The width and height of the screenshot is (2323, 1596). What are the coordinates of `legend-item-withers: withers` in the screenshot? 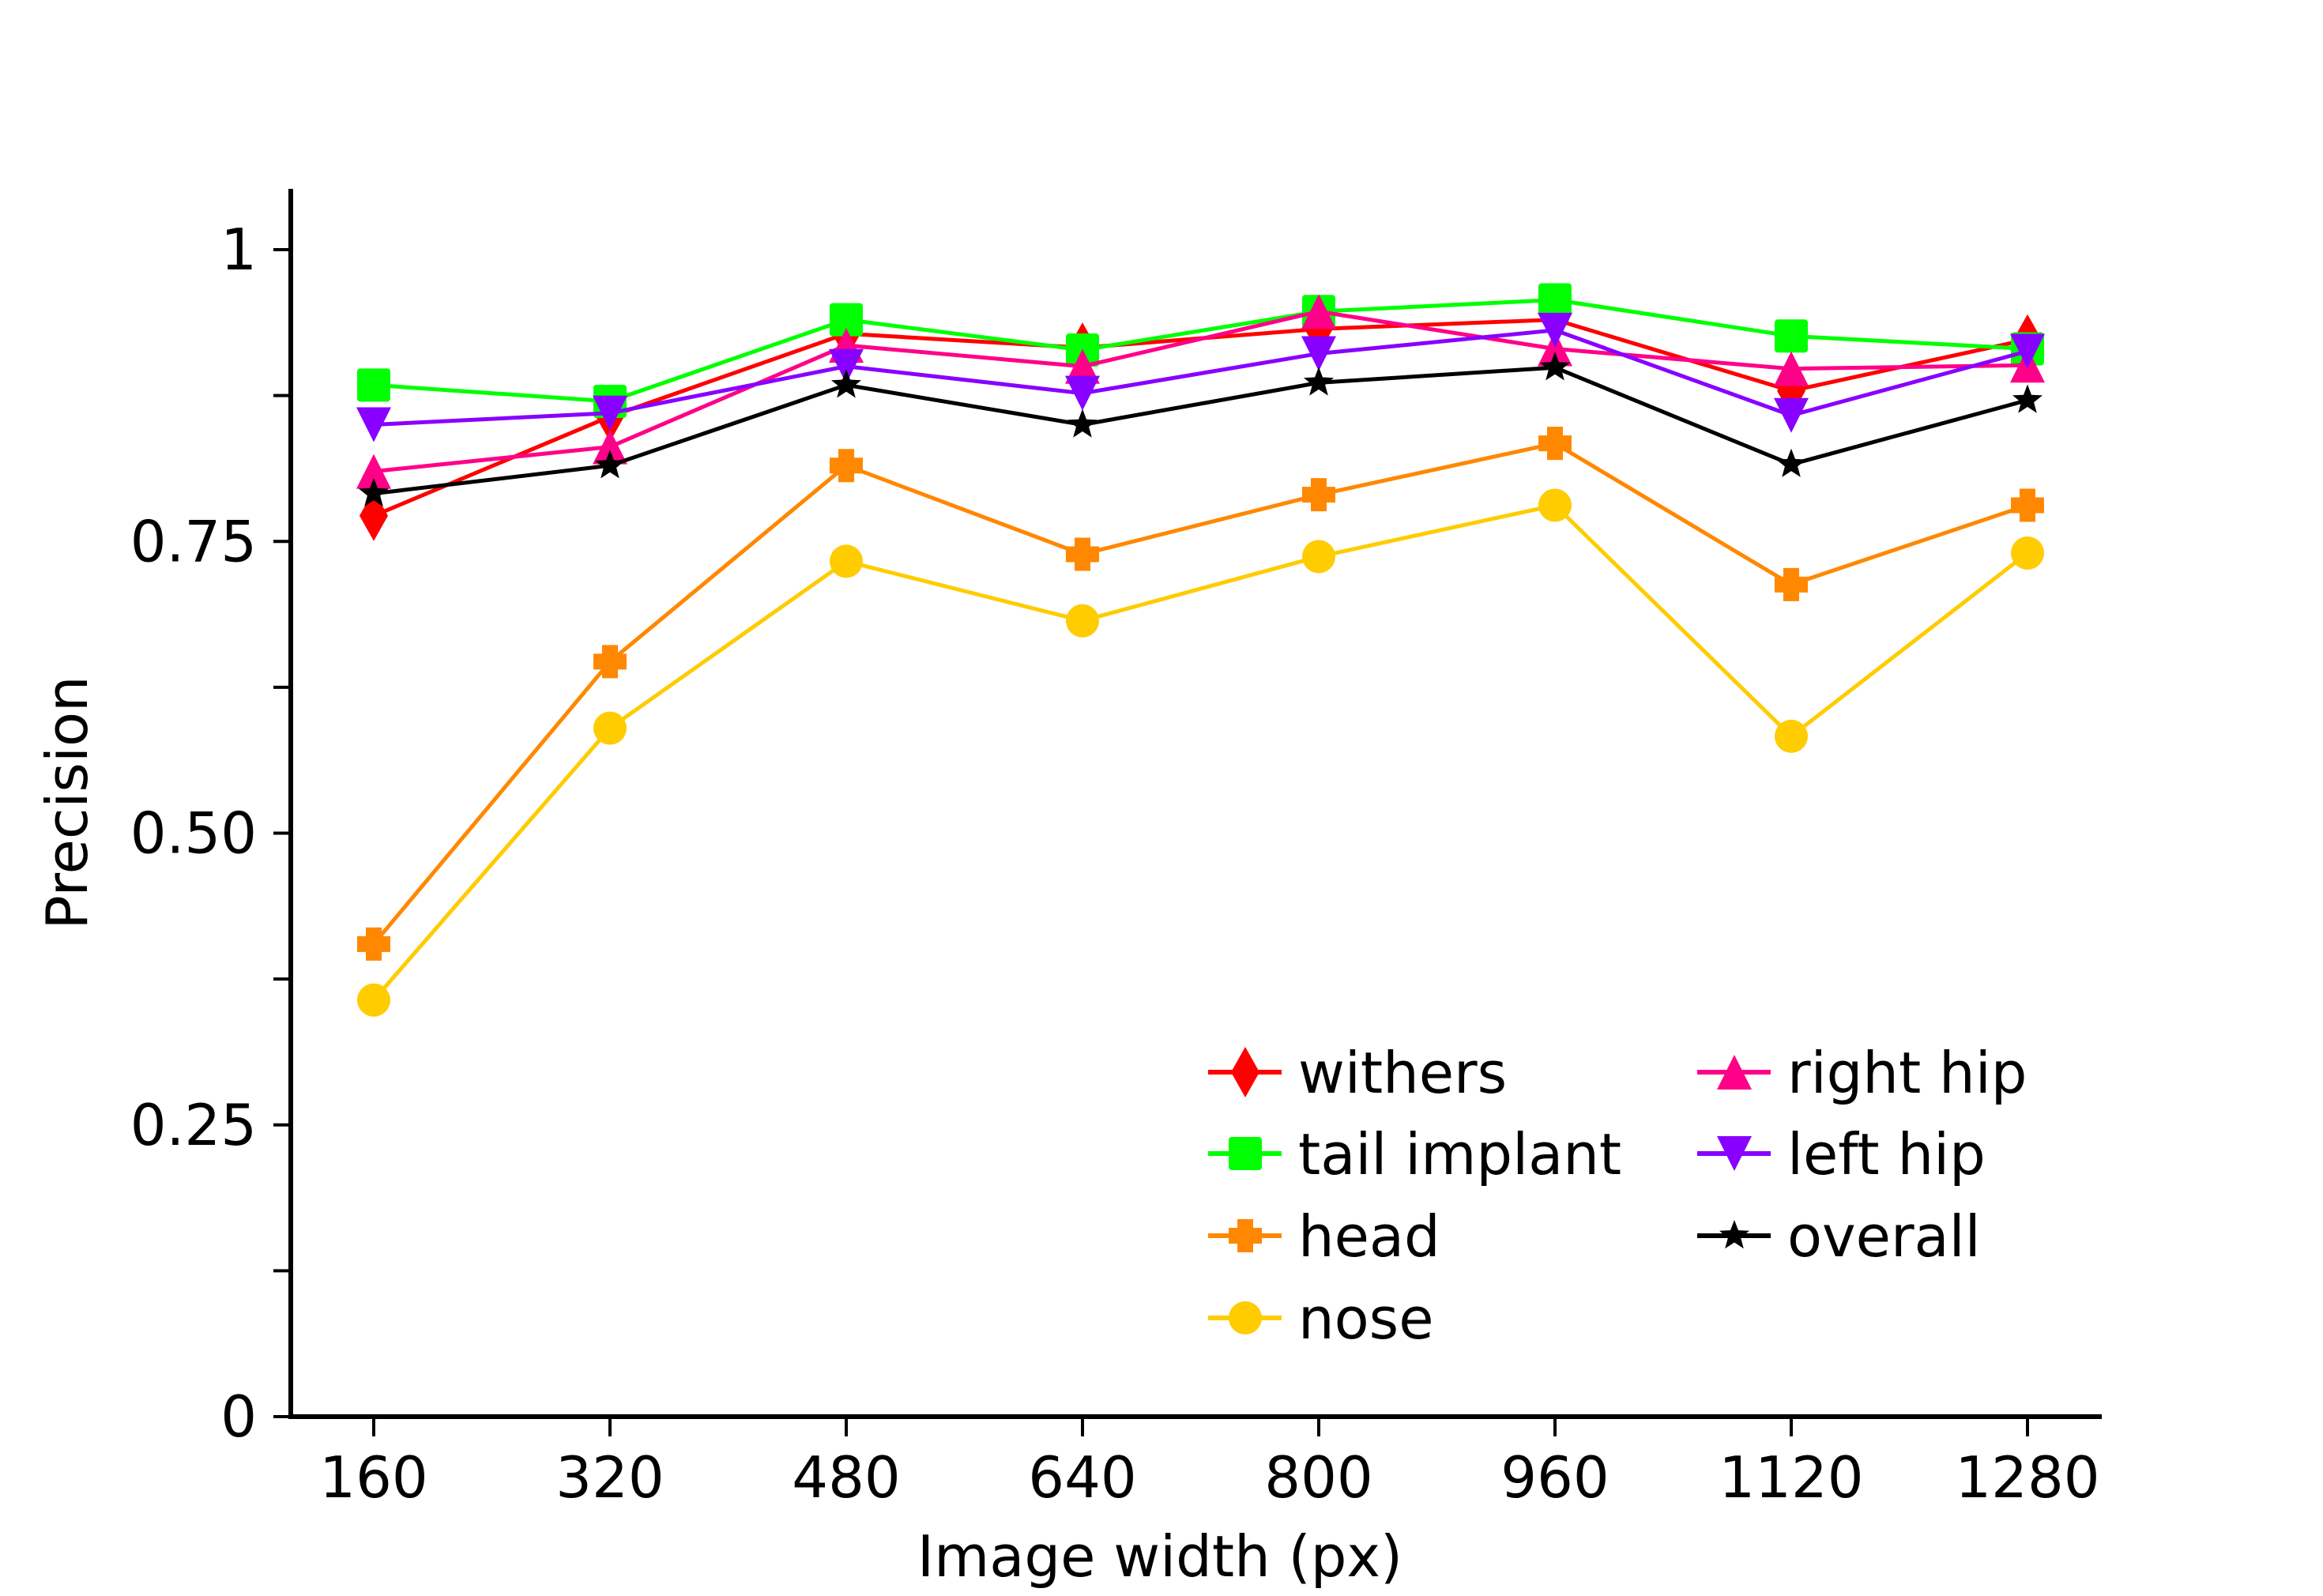 It's located at (1357, 1073).